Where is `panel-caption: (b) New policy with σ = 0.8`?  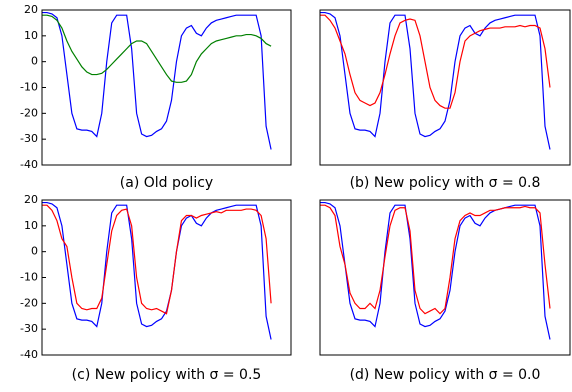 panel-caption: (b) New policy with σ = 0.8 is located at coordinates (445, 183).